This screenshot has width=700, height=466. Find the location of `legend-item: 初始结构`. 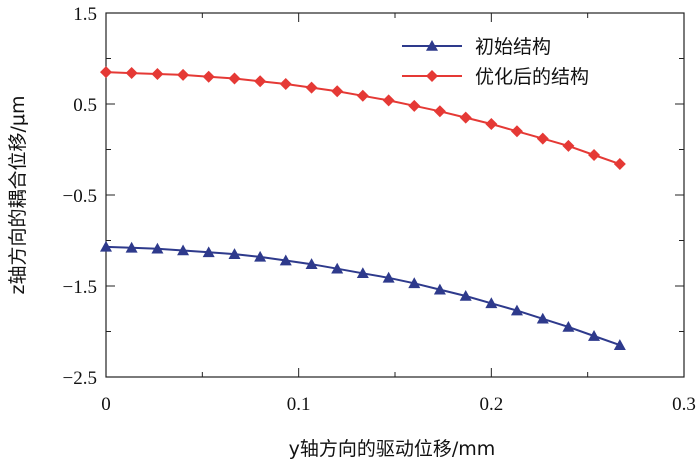

legend-item: 初始结构 is located at coordinates (476, 47).